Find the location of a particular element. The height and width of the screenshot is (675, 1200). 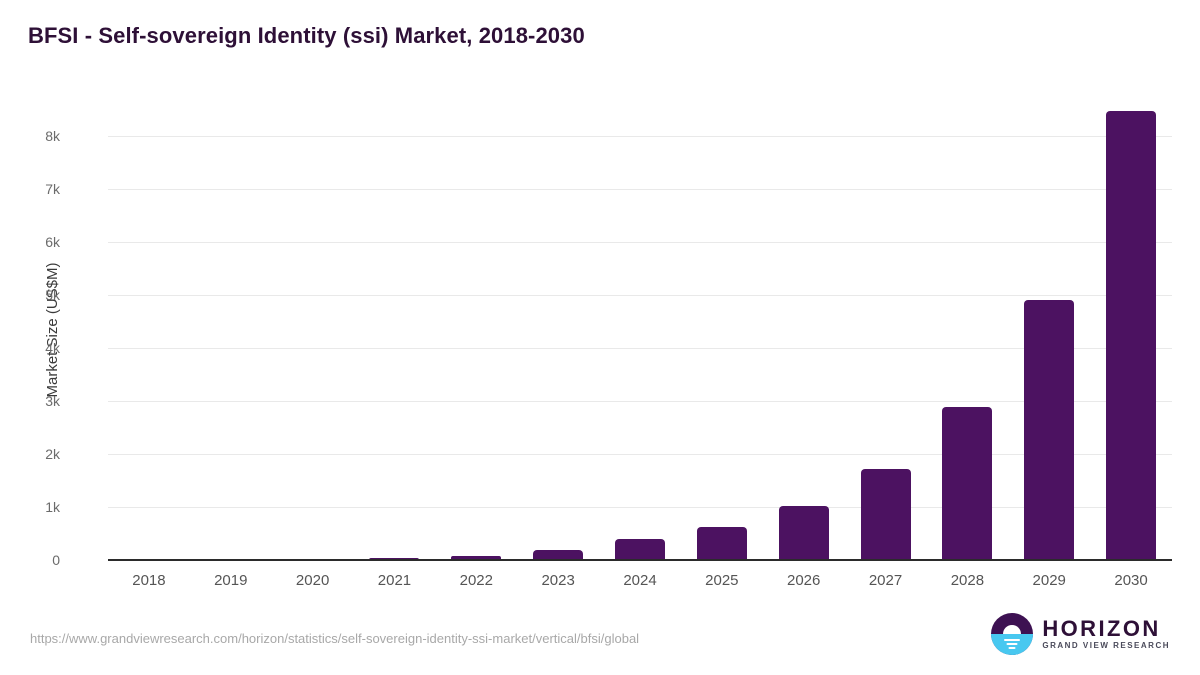

logo-sun-shape is located at coordinates (1012, 629).